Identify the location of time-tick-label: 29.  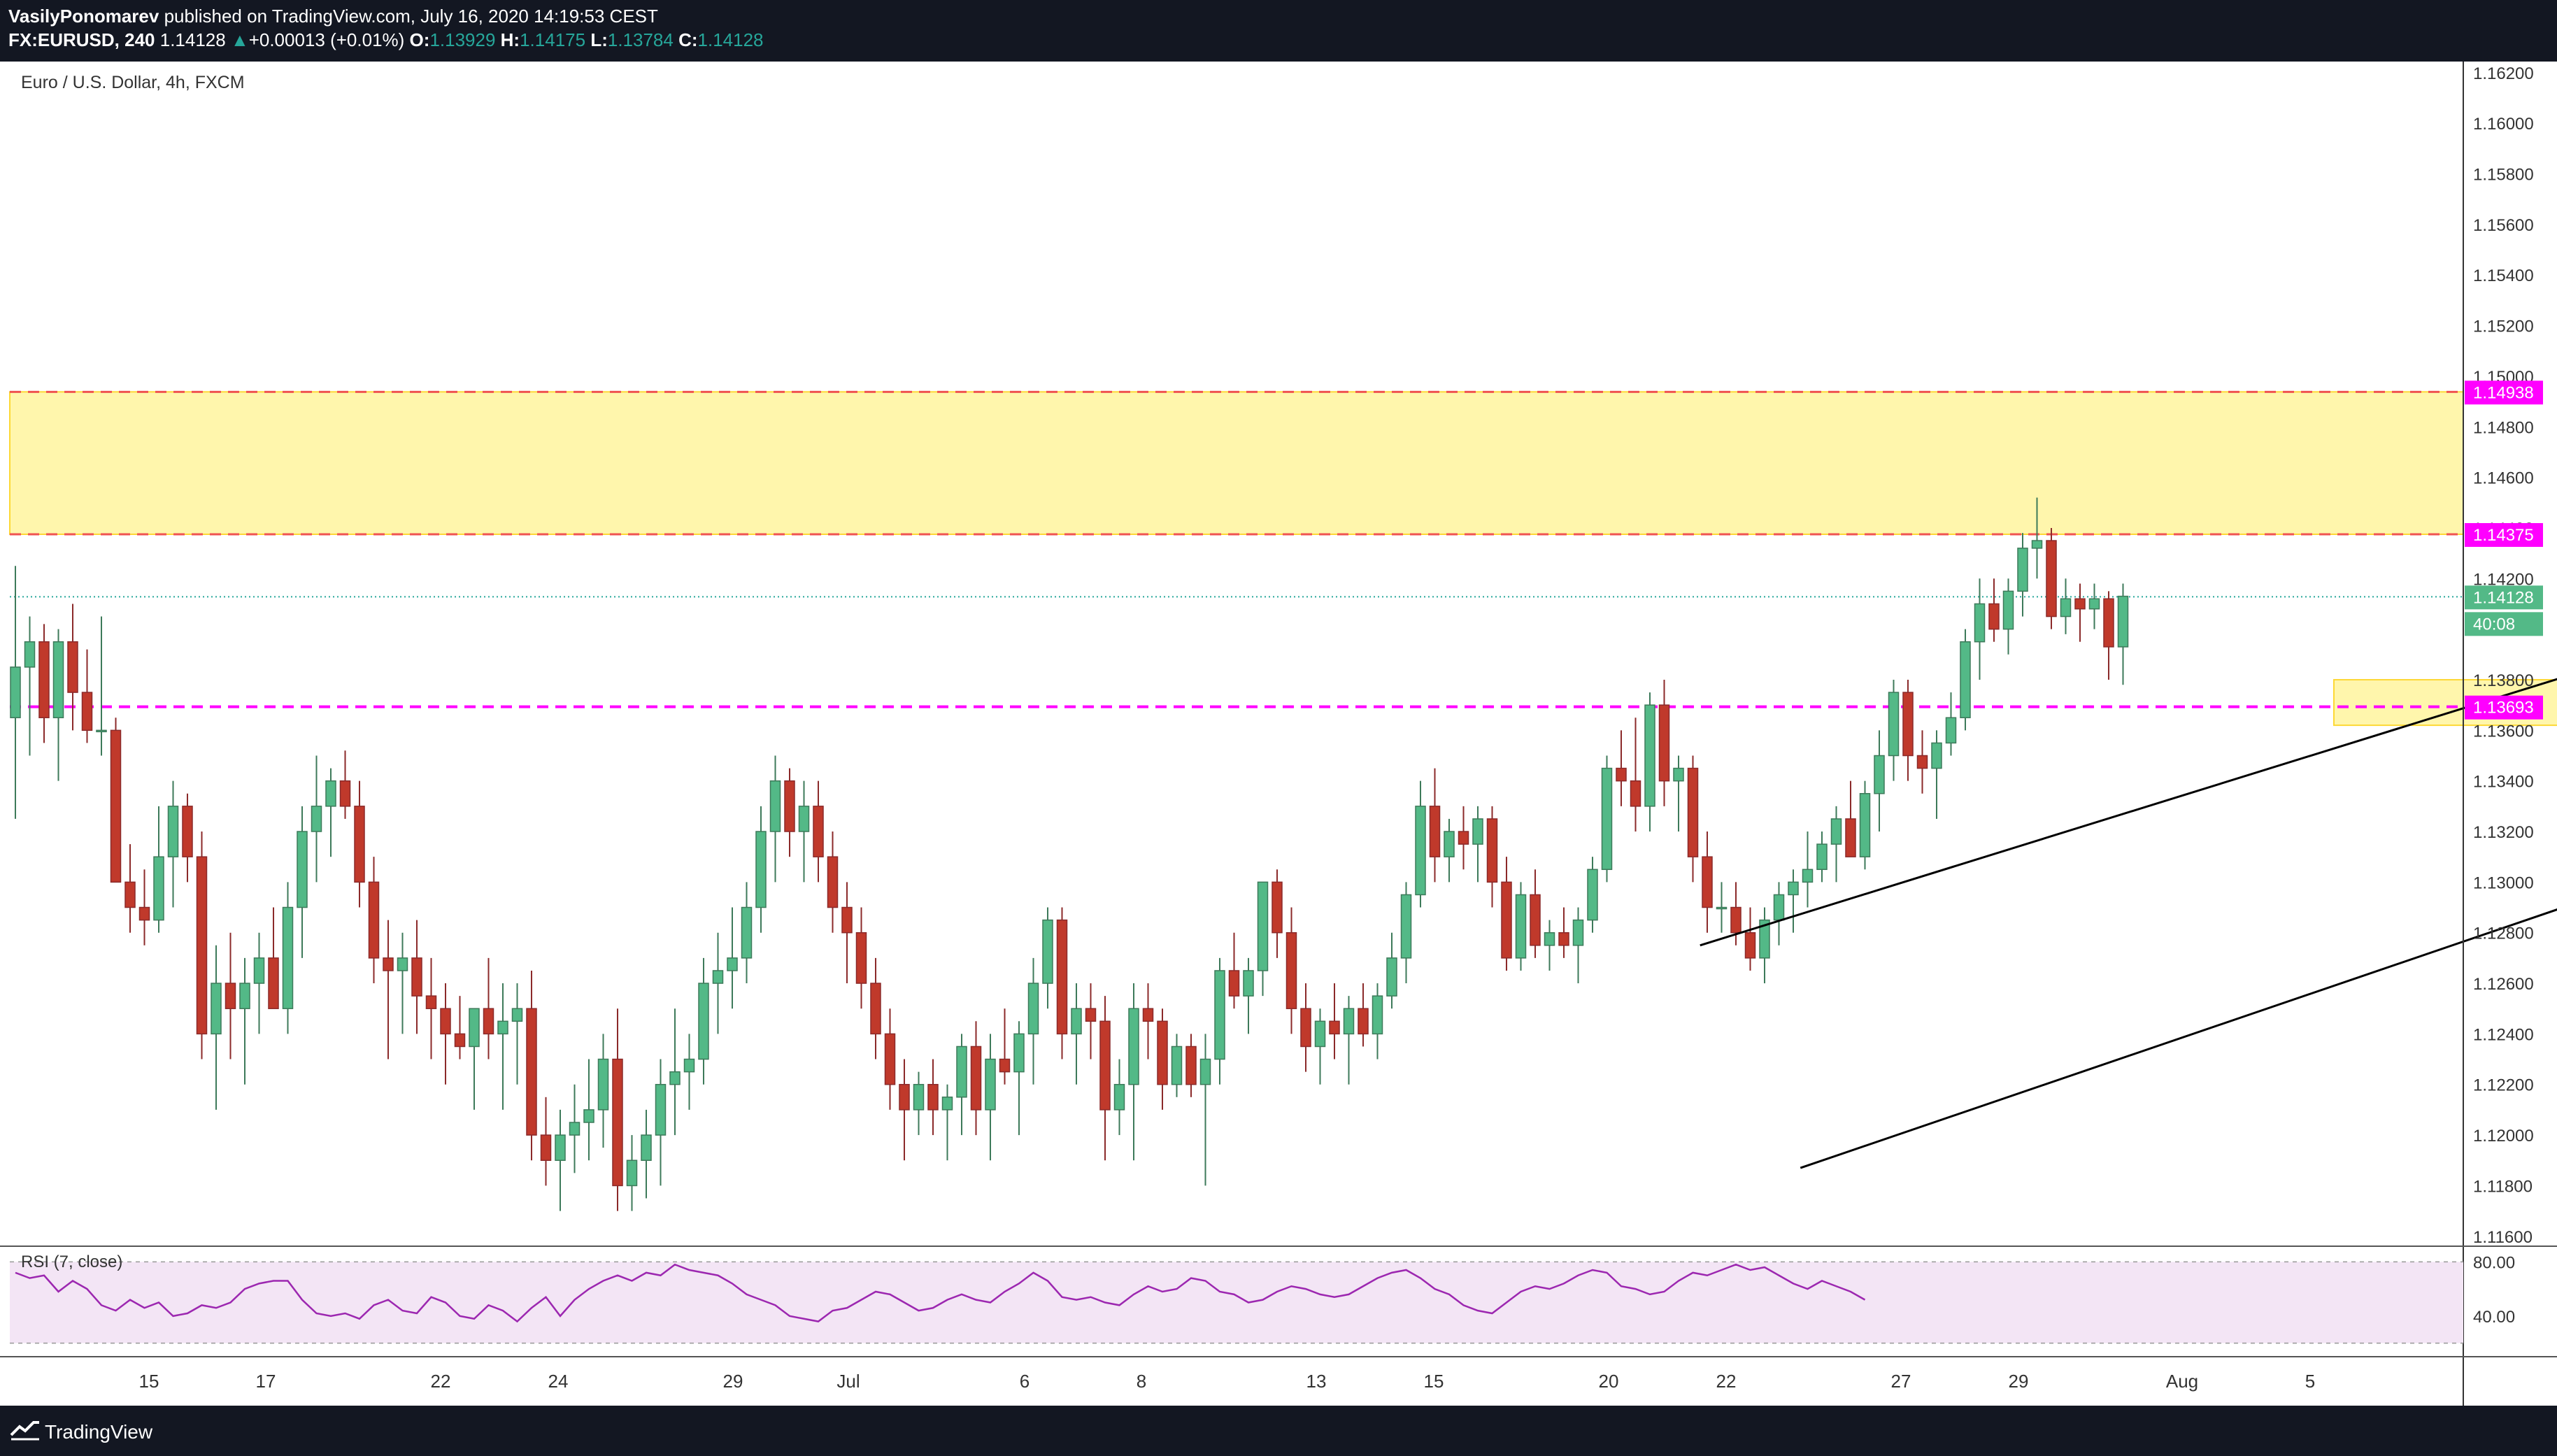
(733, 1381).